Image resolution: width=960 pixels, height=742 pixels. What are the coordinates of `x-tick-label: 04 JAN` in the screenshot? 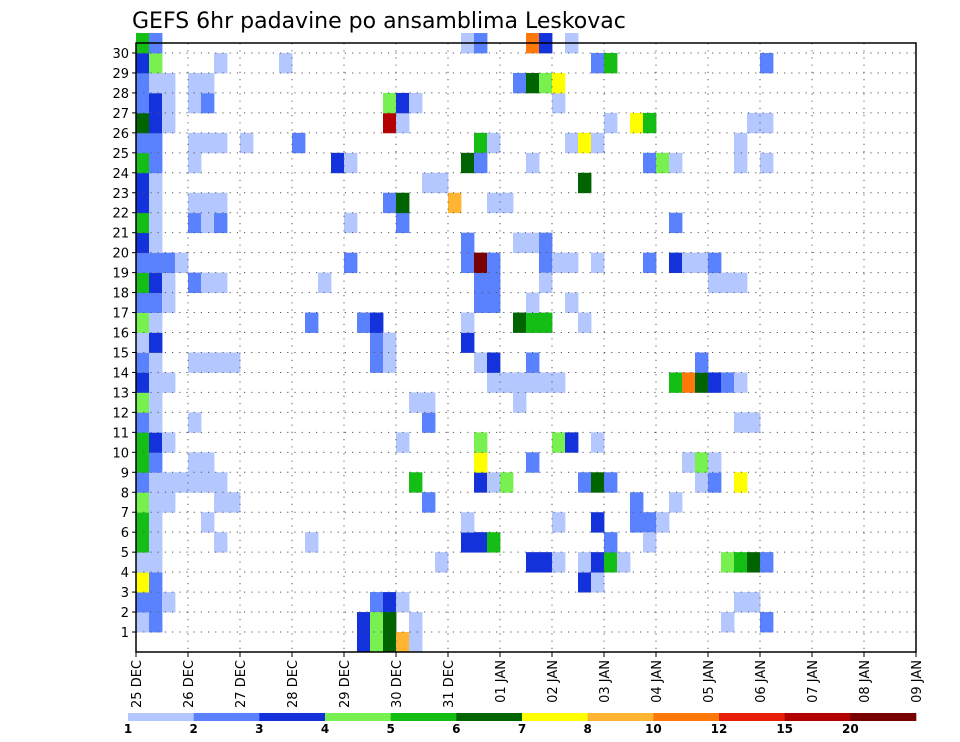 It's located at (657, 681).